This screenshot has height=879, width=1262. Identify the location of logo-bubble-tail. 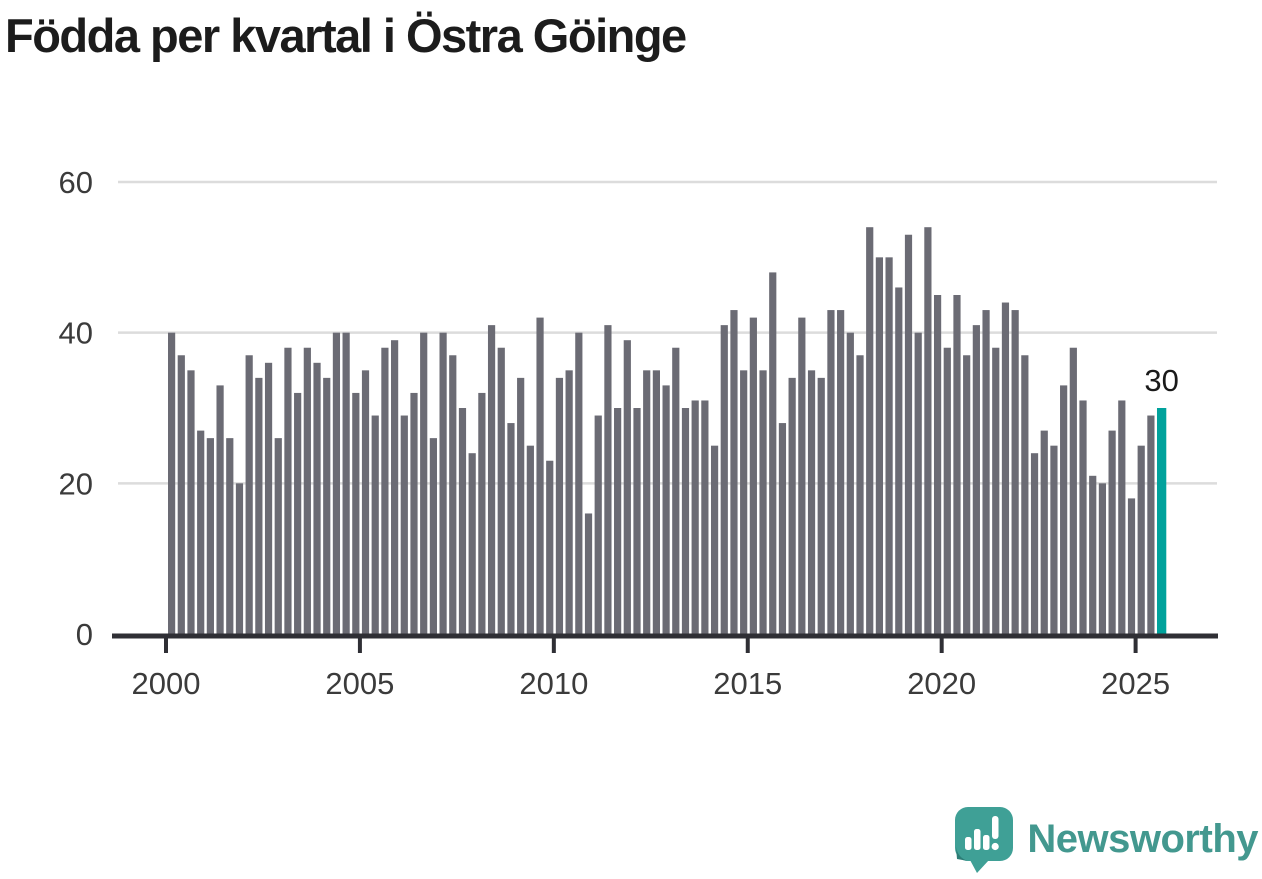
(980, 866).